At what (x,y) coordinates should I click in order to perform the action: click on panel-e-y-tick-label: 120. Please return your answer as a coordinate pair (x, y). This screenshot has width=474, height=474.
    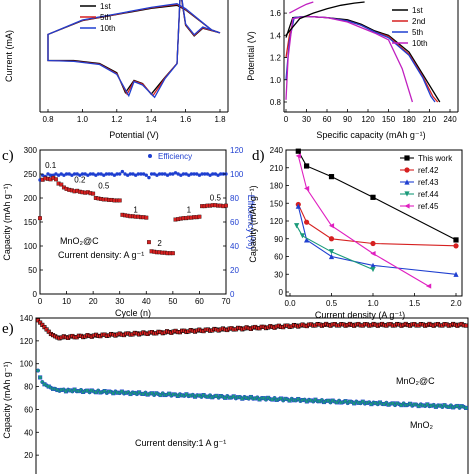
    Looking at the image, I should click on (27, 341).